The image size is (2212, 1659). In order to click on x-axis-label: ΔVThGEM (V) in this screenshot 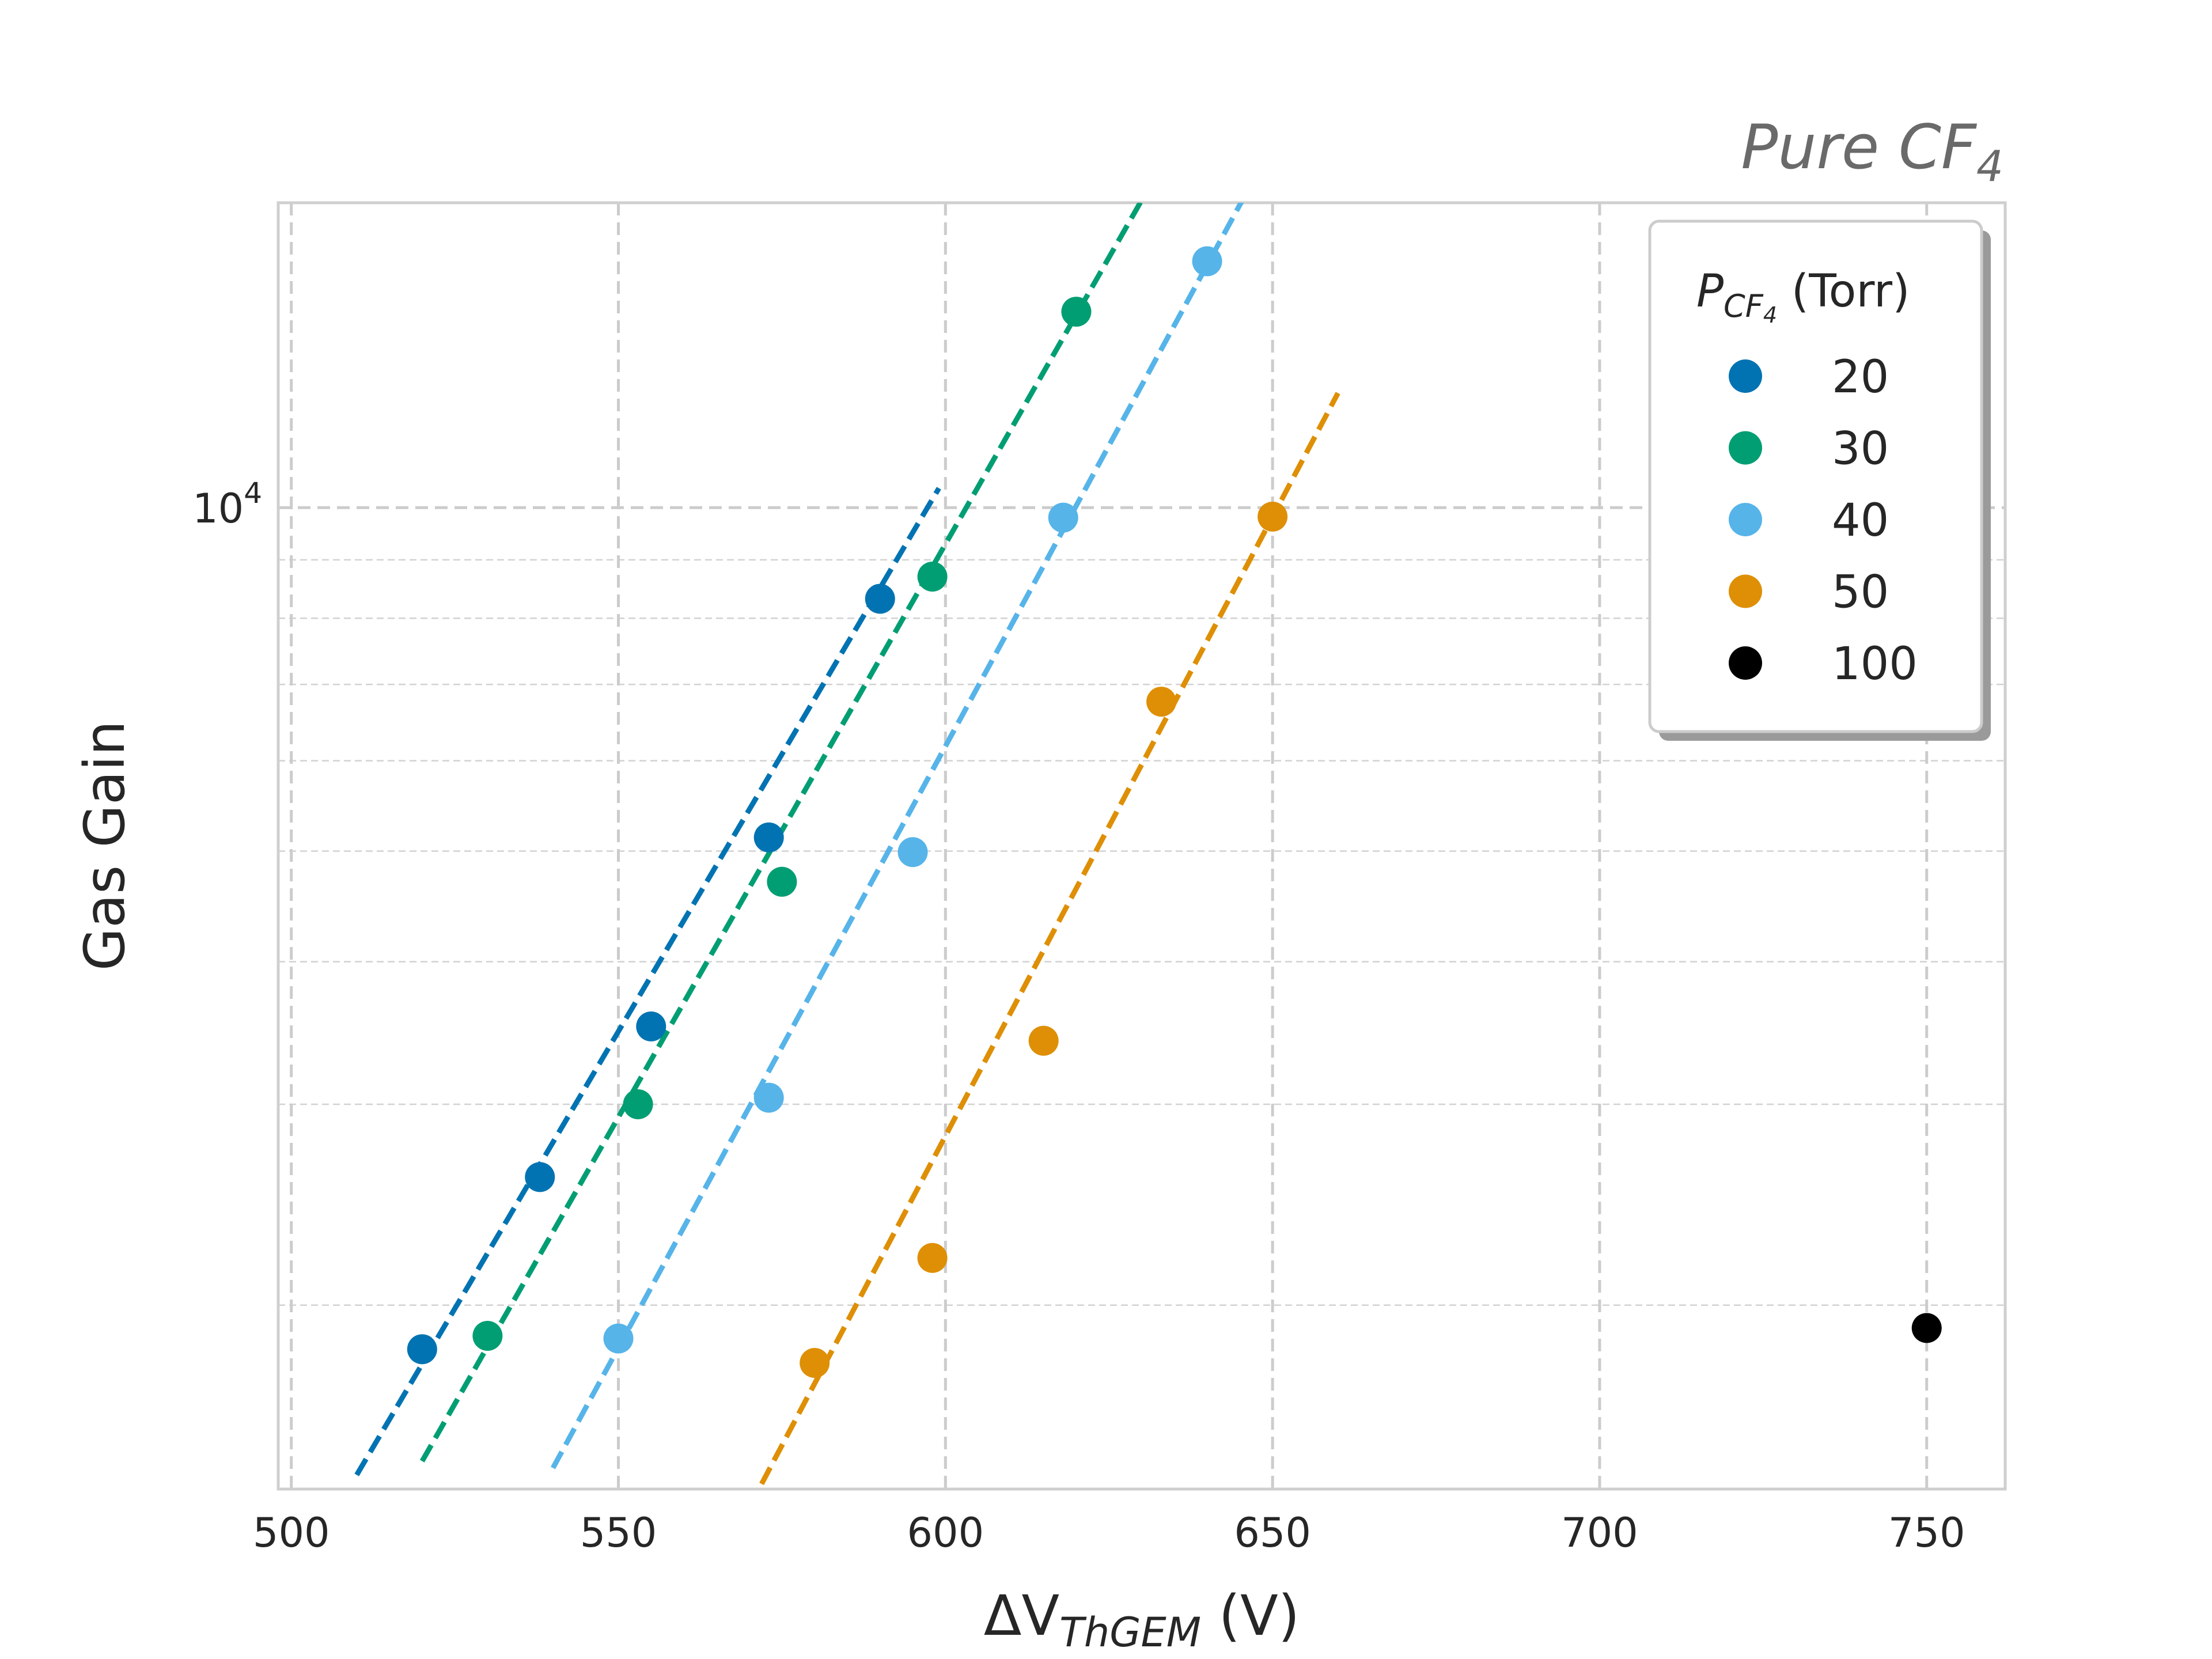, I will do `click(1142, 1620)`.